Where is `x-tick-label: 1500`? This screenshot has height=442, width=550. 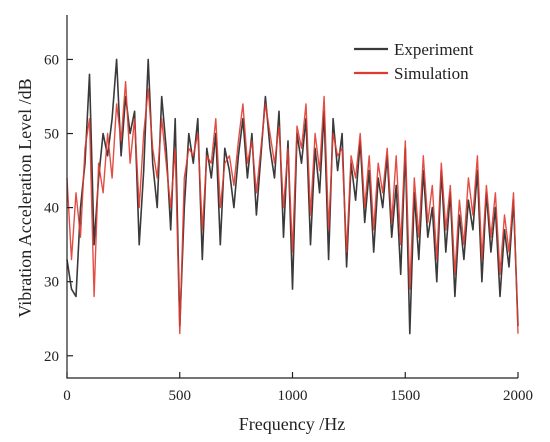 x-tick-label: 1500 is located at coordinates (405, 396).